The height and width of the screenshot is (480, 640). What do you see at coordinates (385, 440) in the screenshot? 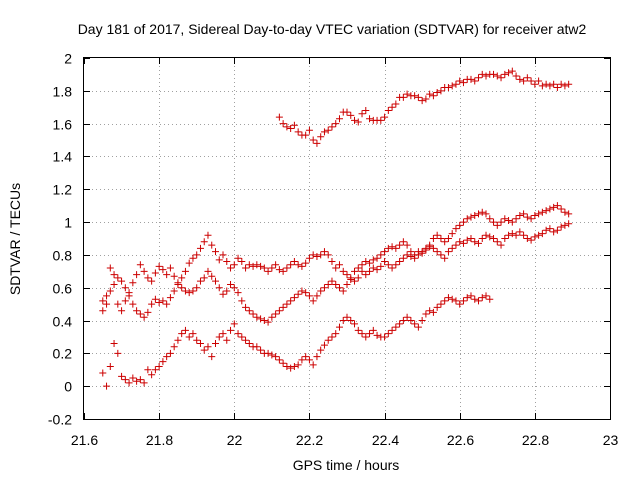
I see `x-tick-label: 22.4` at bounding box center [385, 440].